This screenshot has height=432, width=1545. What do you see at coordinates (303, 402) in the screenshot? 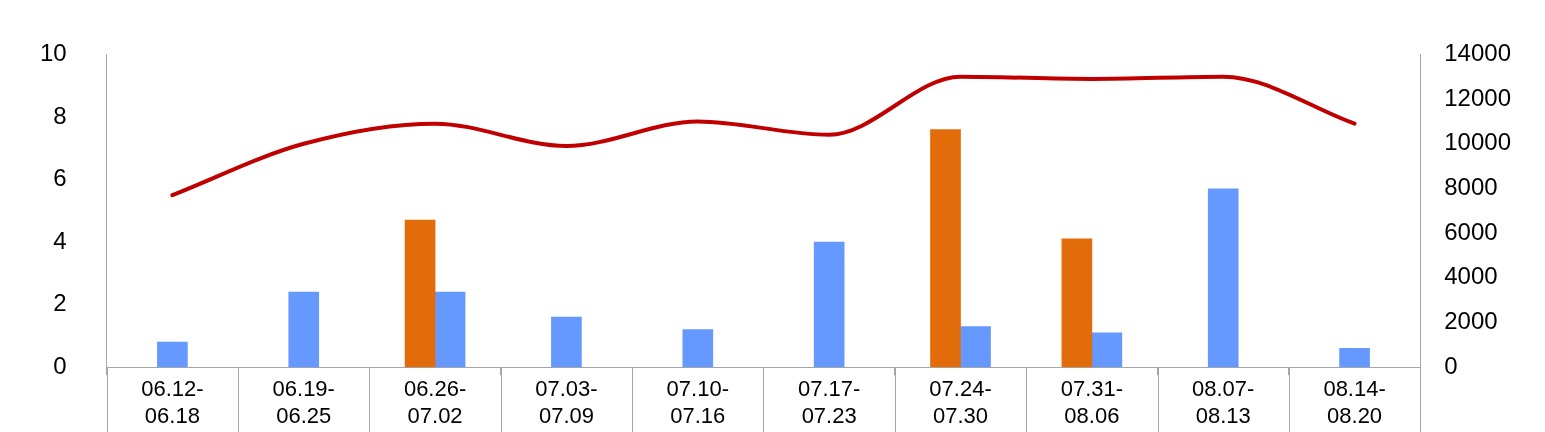
I see `x-tick-label: 06.19-06.25` at bounding box center [303, 402].